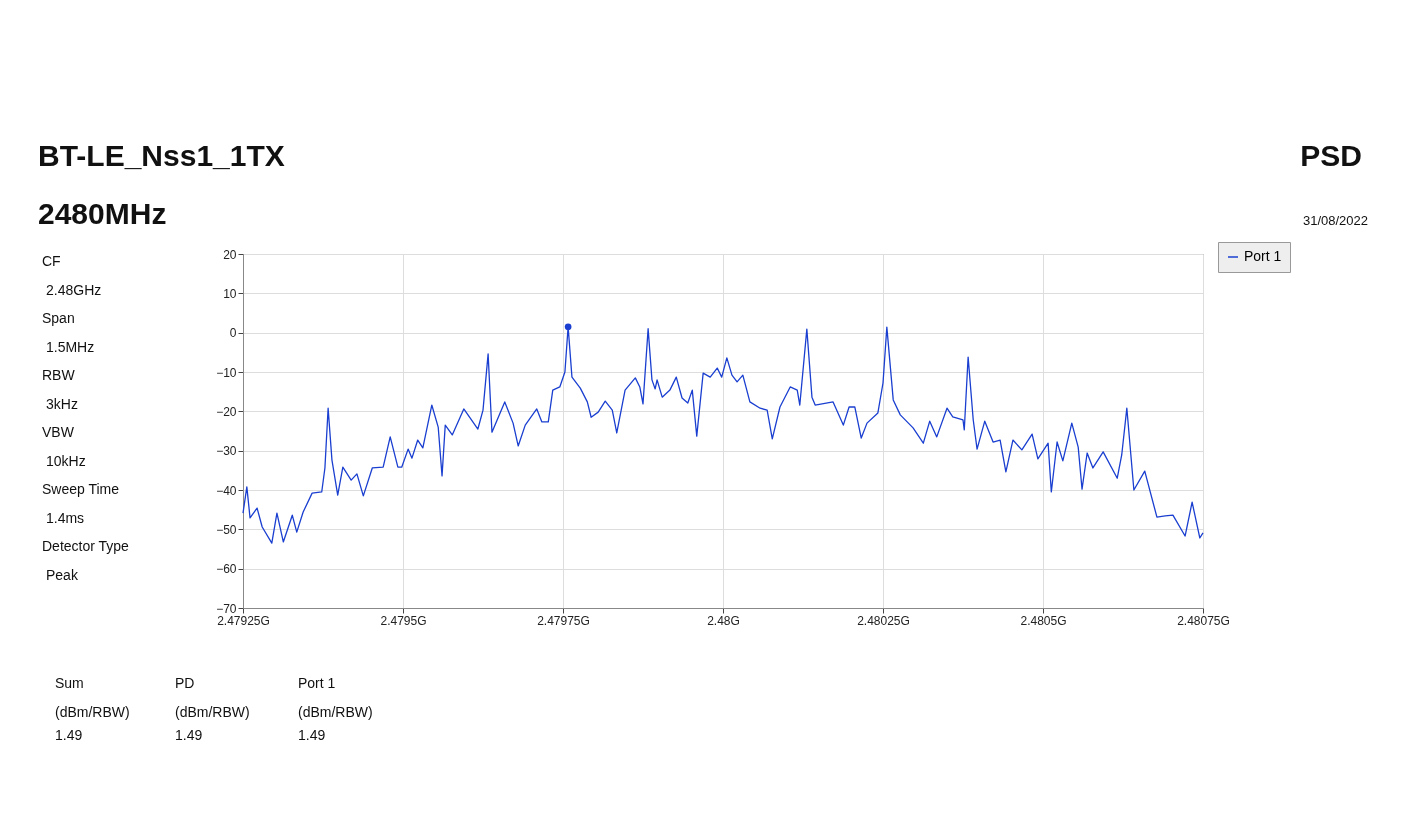 The width and height of the screenshot is (1415, 823). What do you see at coordinates (226, 608) in the screenshot?
I see `y-tick-label: −70` at bounding box center [226, 608].